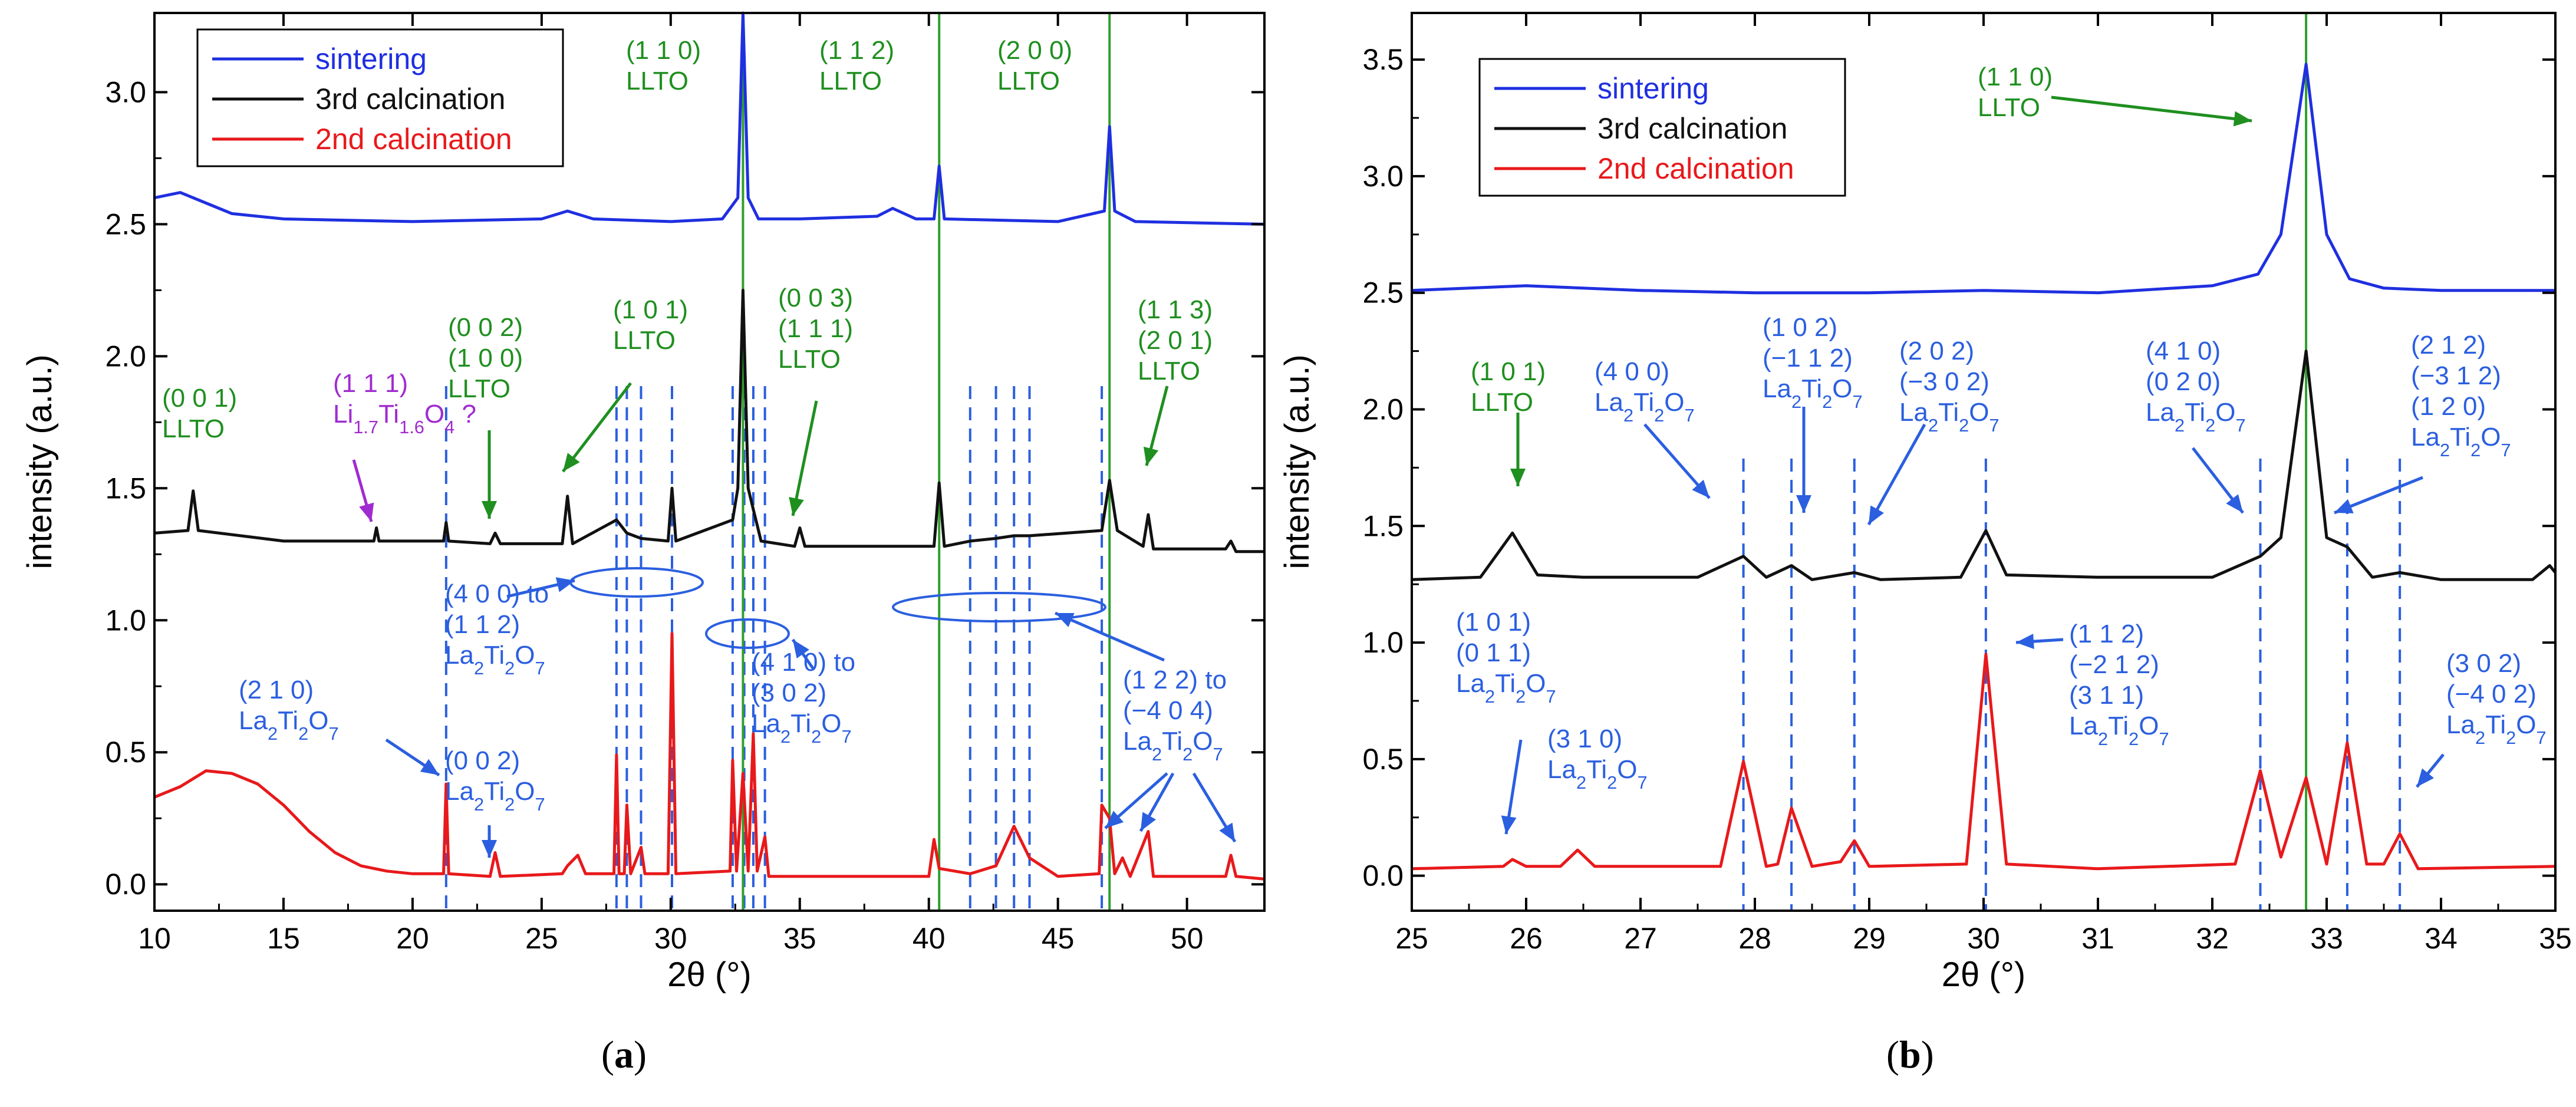  I want to click on panel-a-la-arrow-122-b-head, so click(1149, 821).